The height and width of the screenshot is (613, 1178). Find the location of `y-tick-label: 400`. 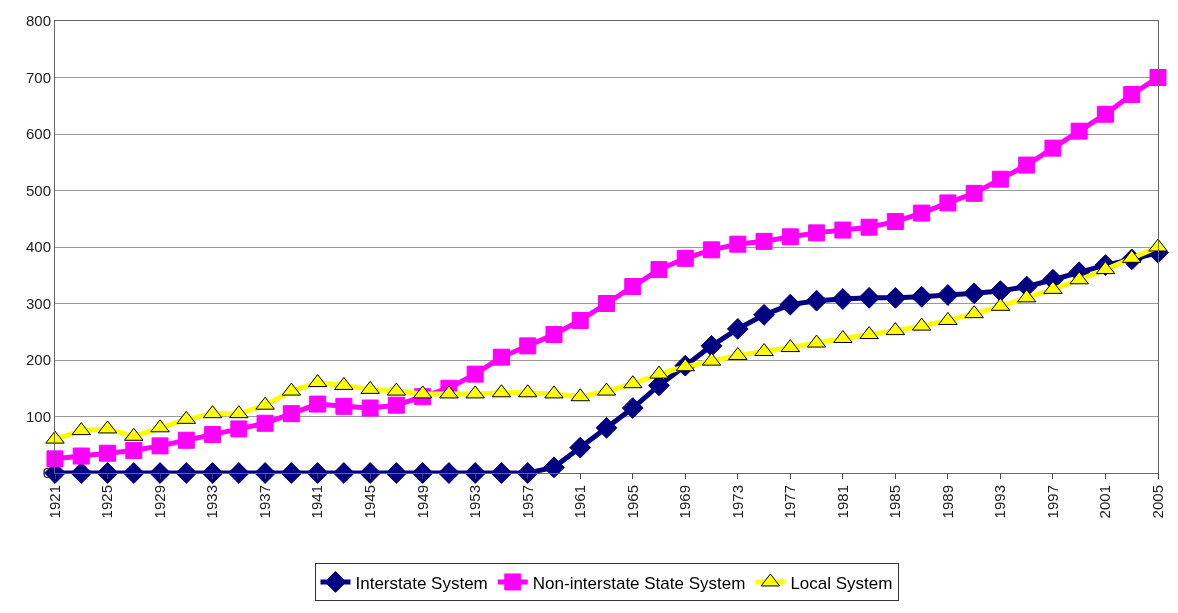

y-tick-label: 400 is located at coordinates (38, 247).